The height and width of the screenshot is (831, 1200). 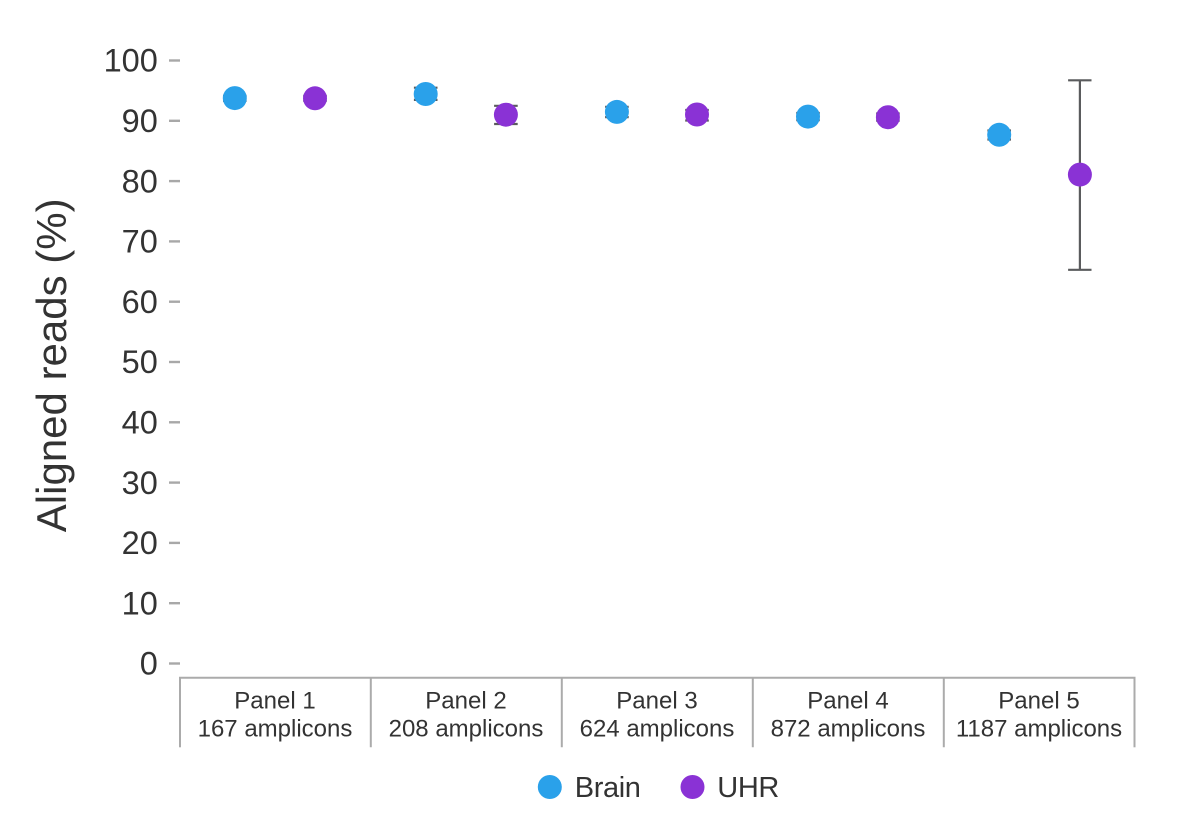 I want to click on svg-text: Panel 2, so click(x=465, y=701).